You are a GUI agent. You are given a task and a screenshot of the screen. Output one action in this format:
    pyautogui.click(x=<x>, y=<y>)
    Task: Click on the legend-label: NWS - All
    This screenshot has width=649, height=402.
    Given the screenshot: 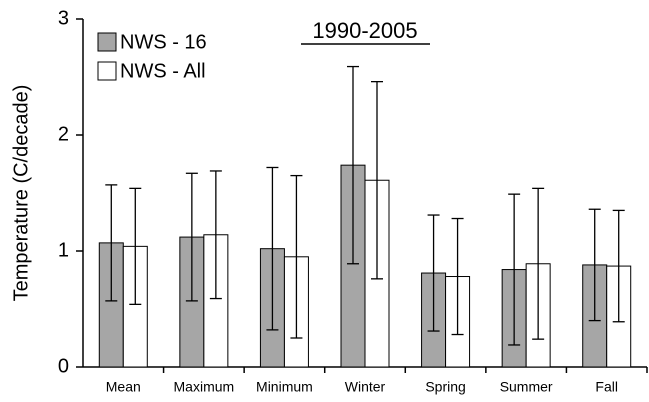 What is the action you would take?
    pyautogui.click(x=163, y=71)
    